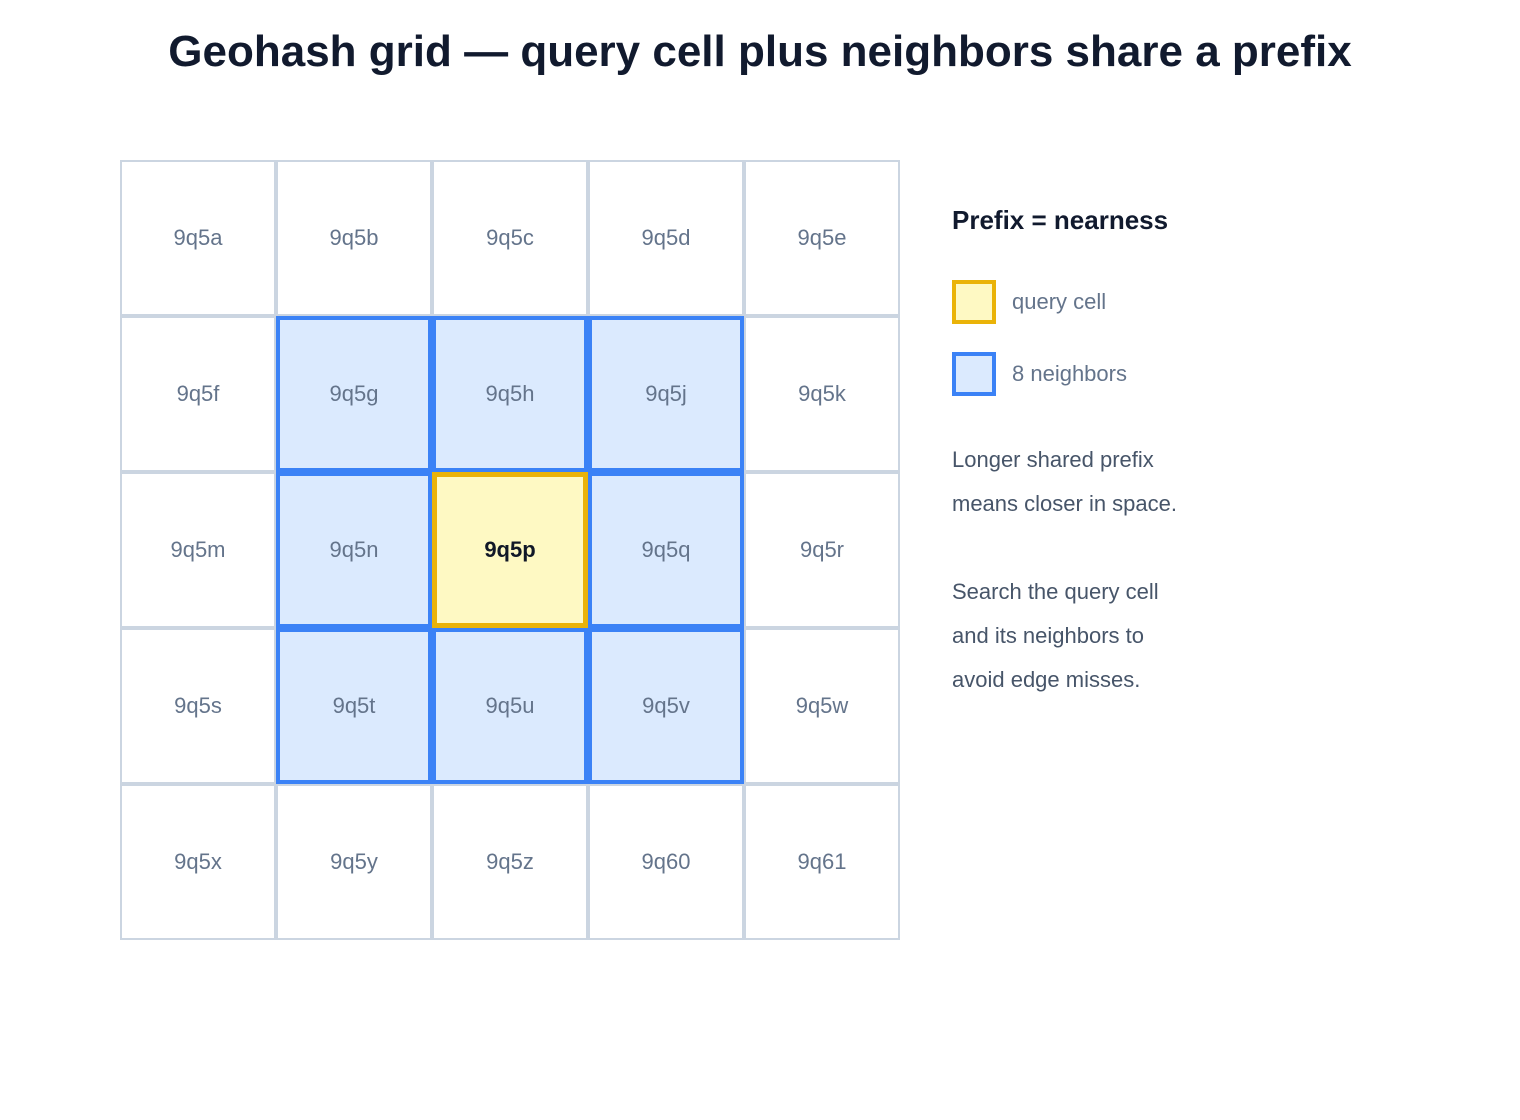  What do you see at coordinates (822, 550) in the screenshot?
I see `grid-cell: 9q5r` at bounding box center [822, 550].